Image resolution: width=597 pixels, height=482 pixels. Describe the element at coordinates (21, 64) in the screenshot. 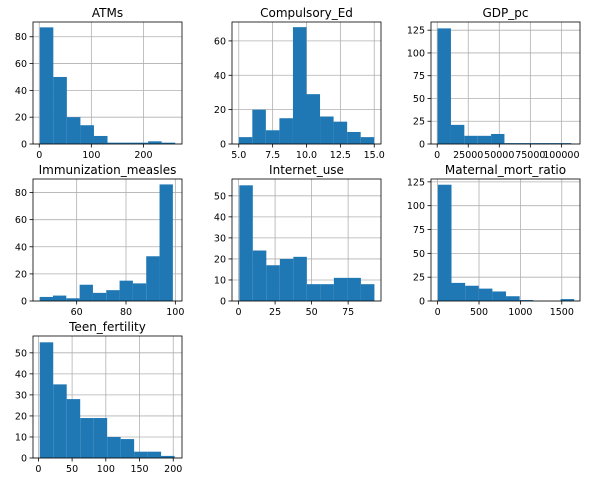

I see `y-tick-label: 60` at that location.